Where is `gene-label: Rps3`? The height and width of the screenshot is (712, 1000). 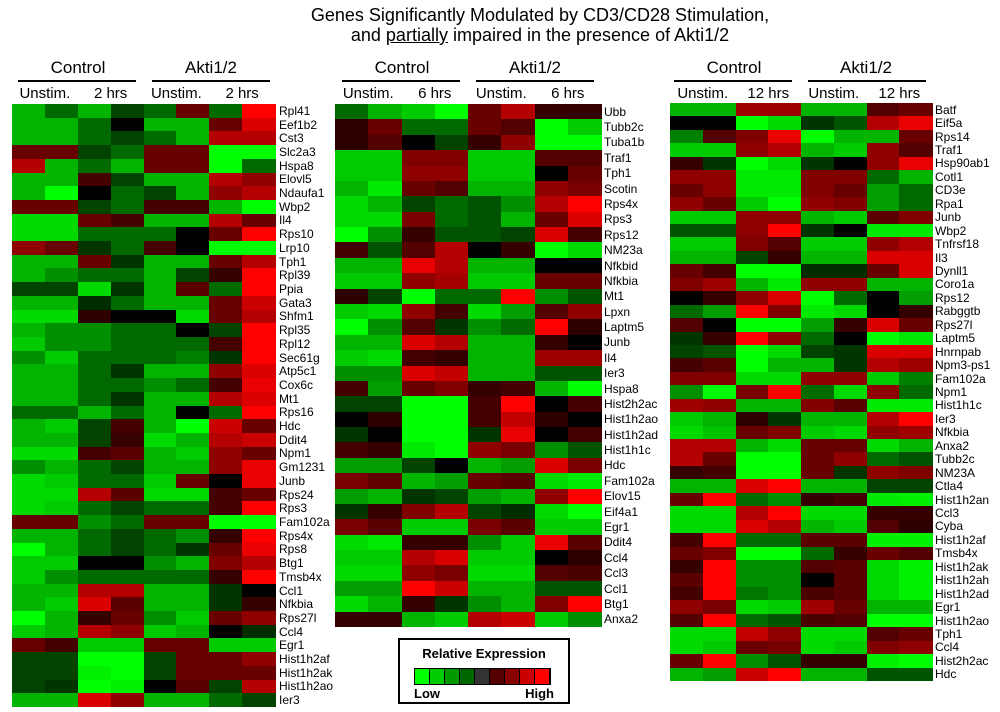 gene-label: Rps3 is located at coordinates (618, 219).